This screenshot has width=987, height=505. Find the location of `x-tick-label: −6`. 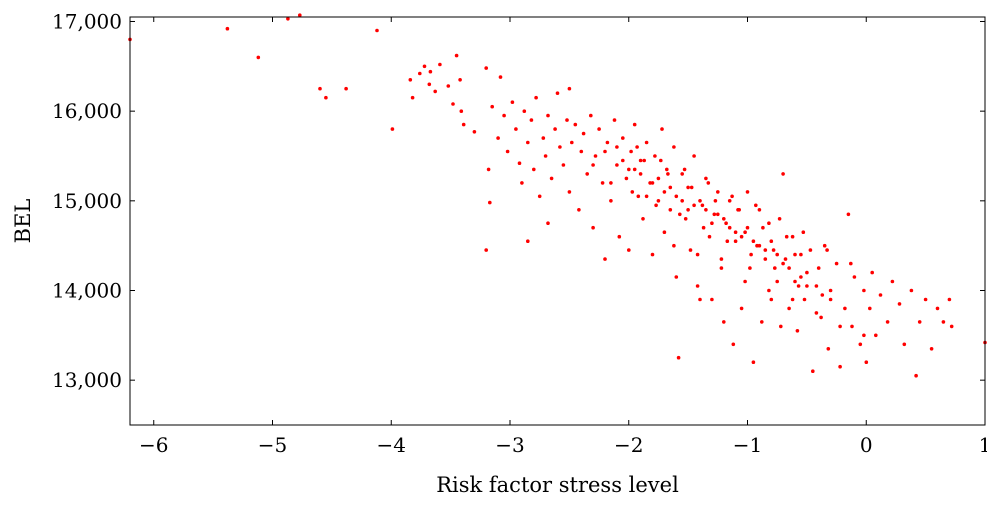

x-tick-label: −6 is located at coordinates (153, 445).